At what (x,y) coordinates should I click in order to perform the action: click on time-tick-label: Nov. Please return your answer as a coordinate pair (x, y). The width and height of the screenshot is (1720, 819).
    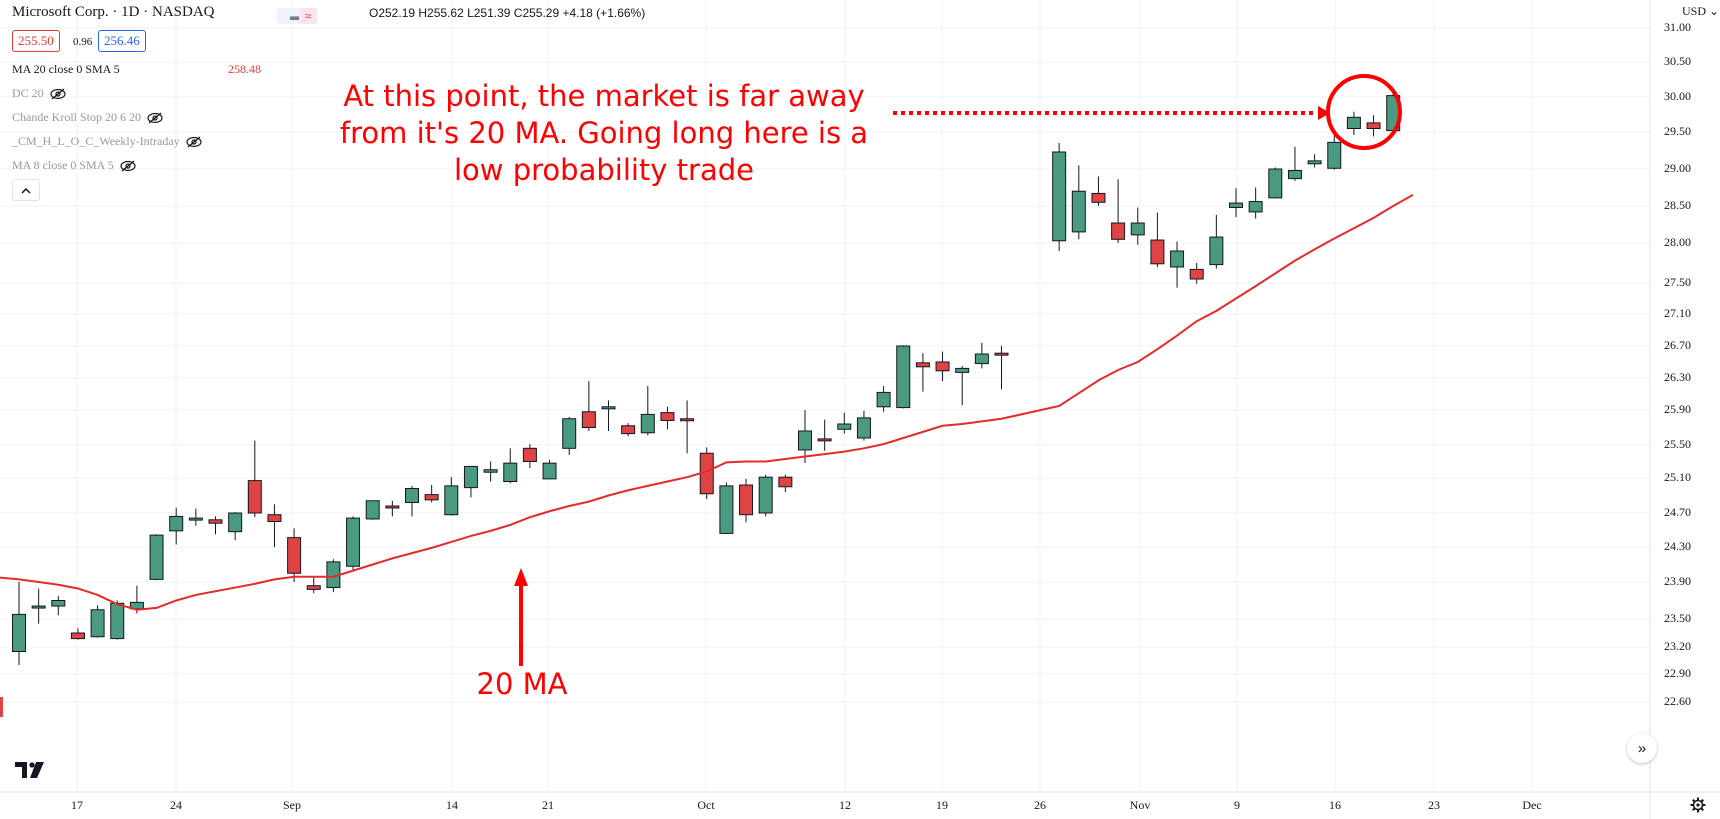
    Looking at the image, I should click on (1140, 805).